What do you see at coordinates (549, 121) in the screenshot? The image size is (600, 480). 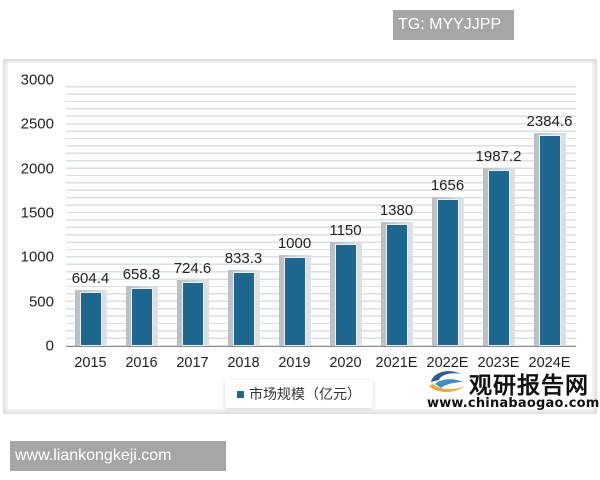 I see `bar-value-label: 2384.6` at bounding box center [549, 121].